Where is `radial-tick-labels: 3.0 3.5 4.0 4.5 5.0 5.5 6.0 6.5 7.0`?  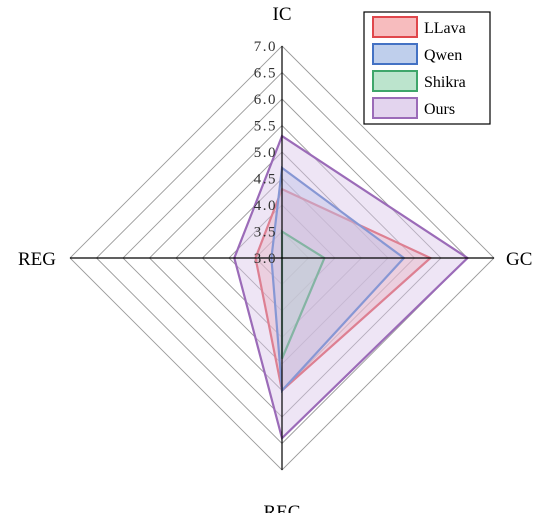
radial-tick-labels: 3.0 3.5 4.0 4.5 5.0 5.5 6.0 6.5 7.0 is located at coordinates (265, 153).